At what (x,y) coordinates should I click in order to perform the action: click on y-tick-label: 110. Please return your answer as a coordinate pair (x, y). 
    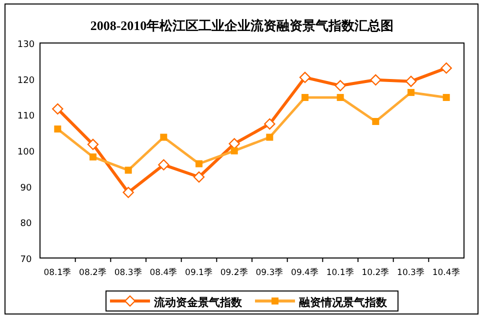
    Looking at the image, I should click on (26, 117).